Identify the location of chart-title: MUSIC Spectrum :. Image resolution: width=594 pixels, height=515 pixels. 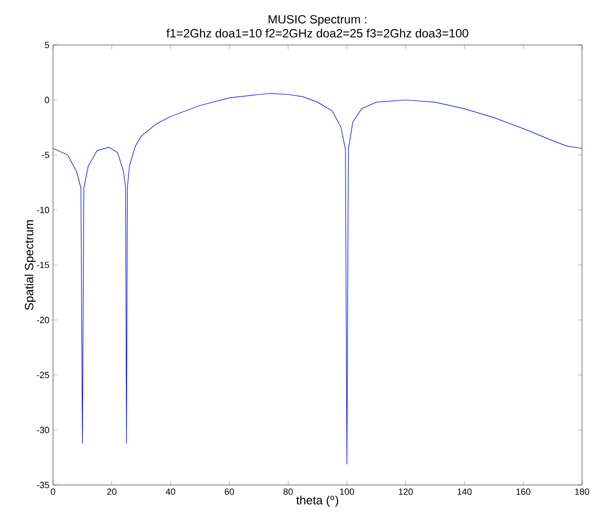
(317, 20).